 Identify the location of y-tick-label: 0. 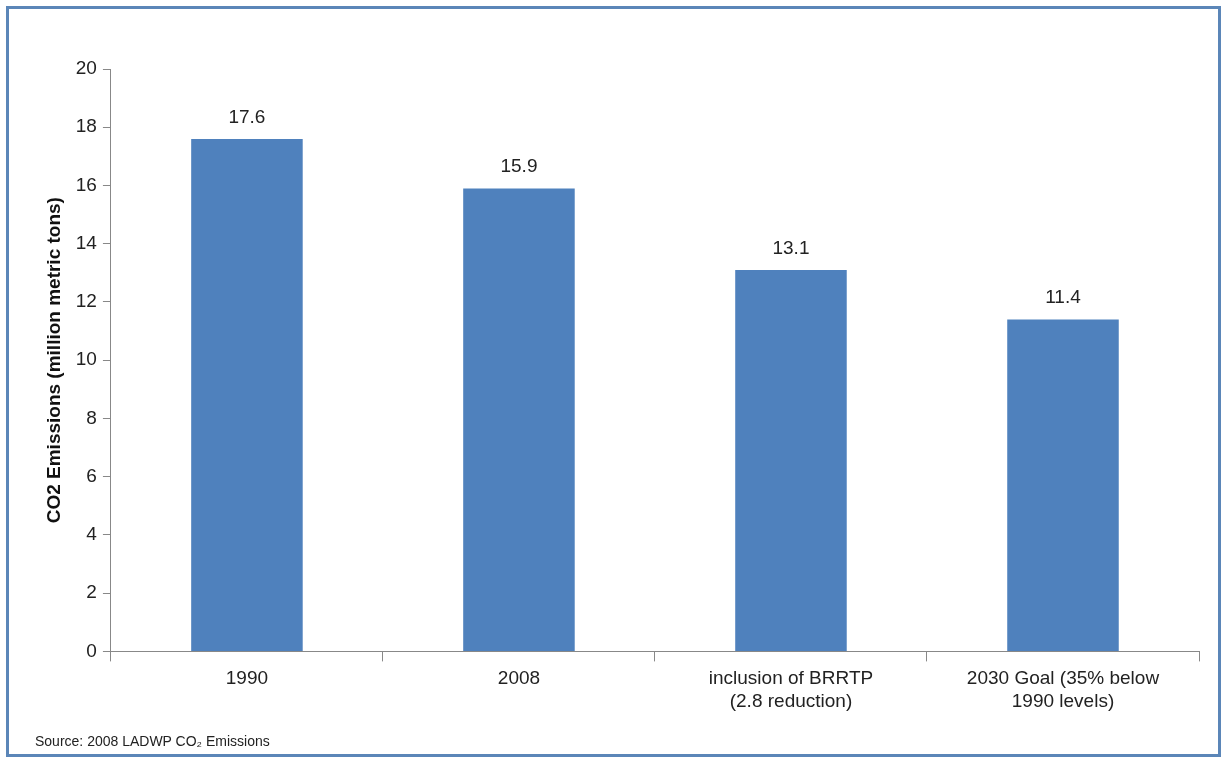
(91, 650).